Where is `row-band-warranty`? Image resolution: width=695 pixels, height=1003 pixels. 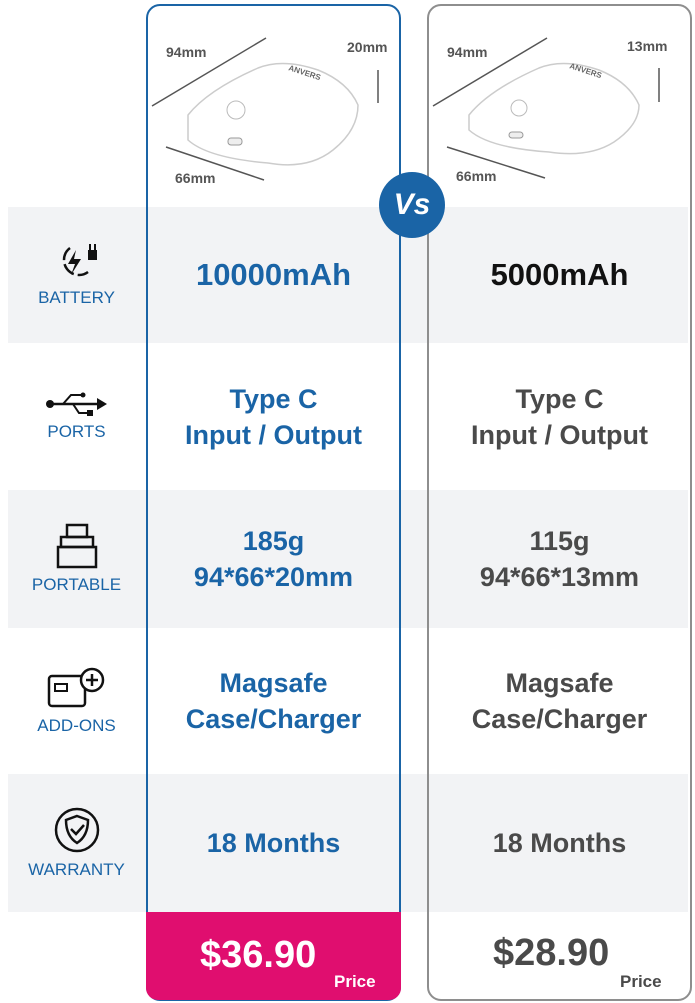 row-band-warranty is located at coordinates (348, 843).